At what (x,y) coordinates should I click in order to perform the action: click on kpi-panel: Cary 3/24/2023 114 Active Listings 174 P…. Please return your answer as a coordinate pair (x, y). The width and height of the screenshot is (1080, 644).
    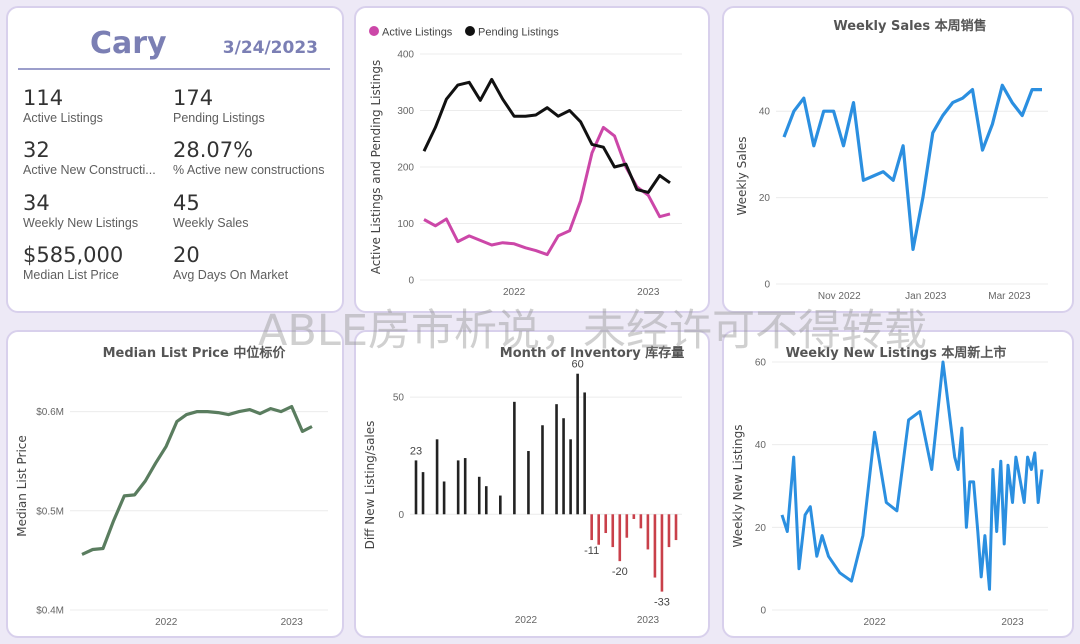
    Looking at the image, I should click on (175, 159).